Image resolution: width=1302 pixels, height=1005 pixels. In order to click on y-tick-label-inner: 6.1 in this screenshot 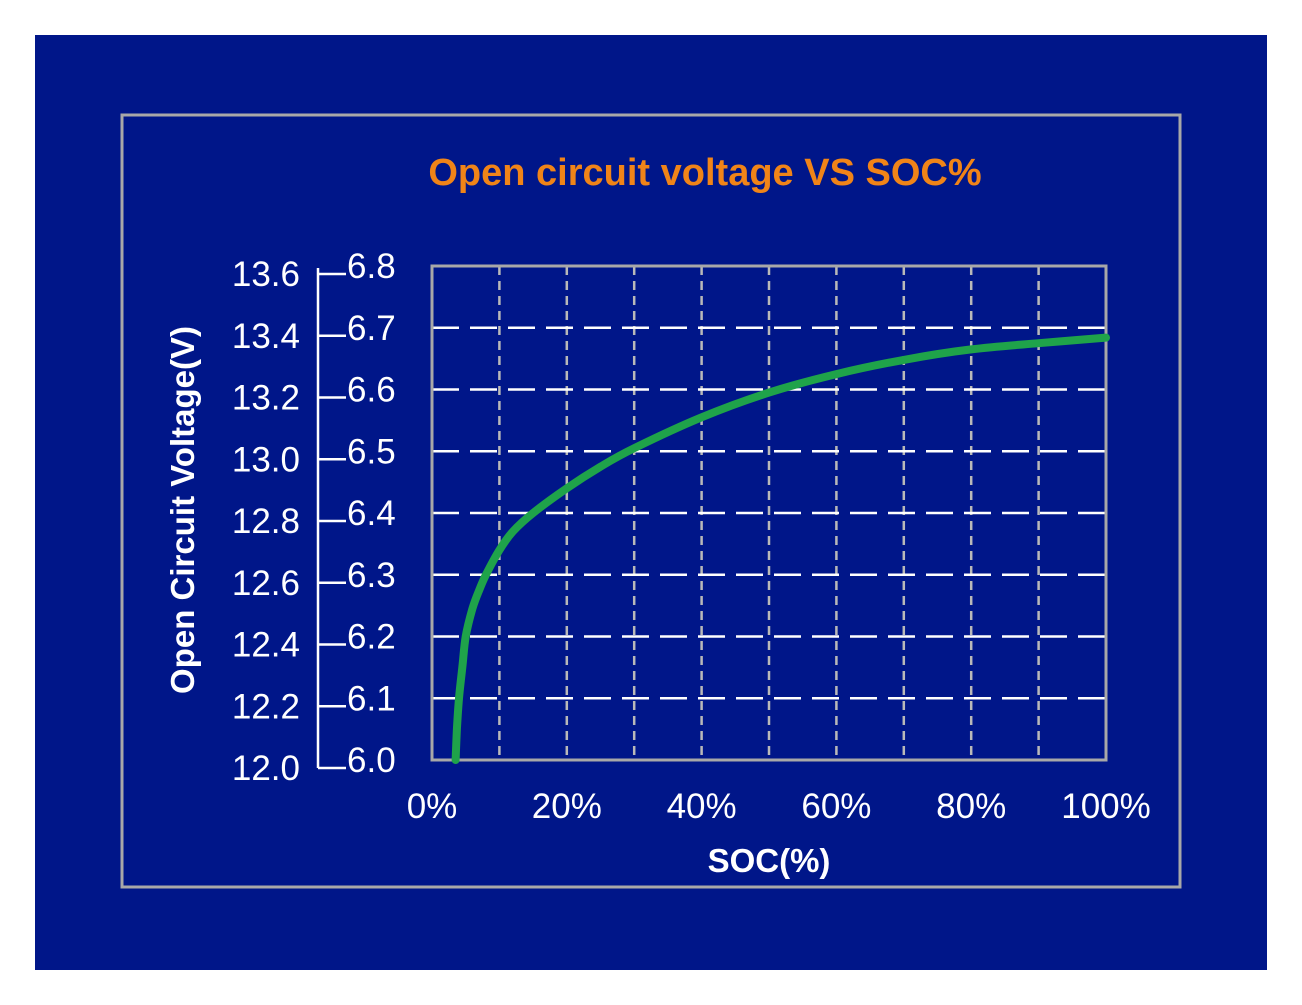, I will do `click(371, 698)`.